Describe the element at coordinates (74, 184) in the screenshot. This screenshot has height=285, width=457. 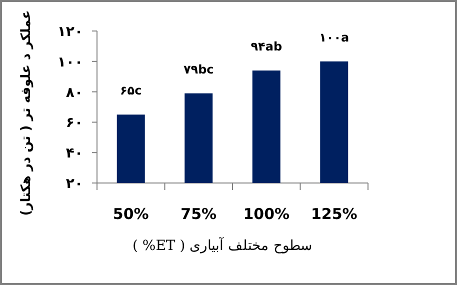
I see `y-tick-label: ۲۰` at that location.